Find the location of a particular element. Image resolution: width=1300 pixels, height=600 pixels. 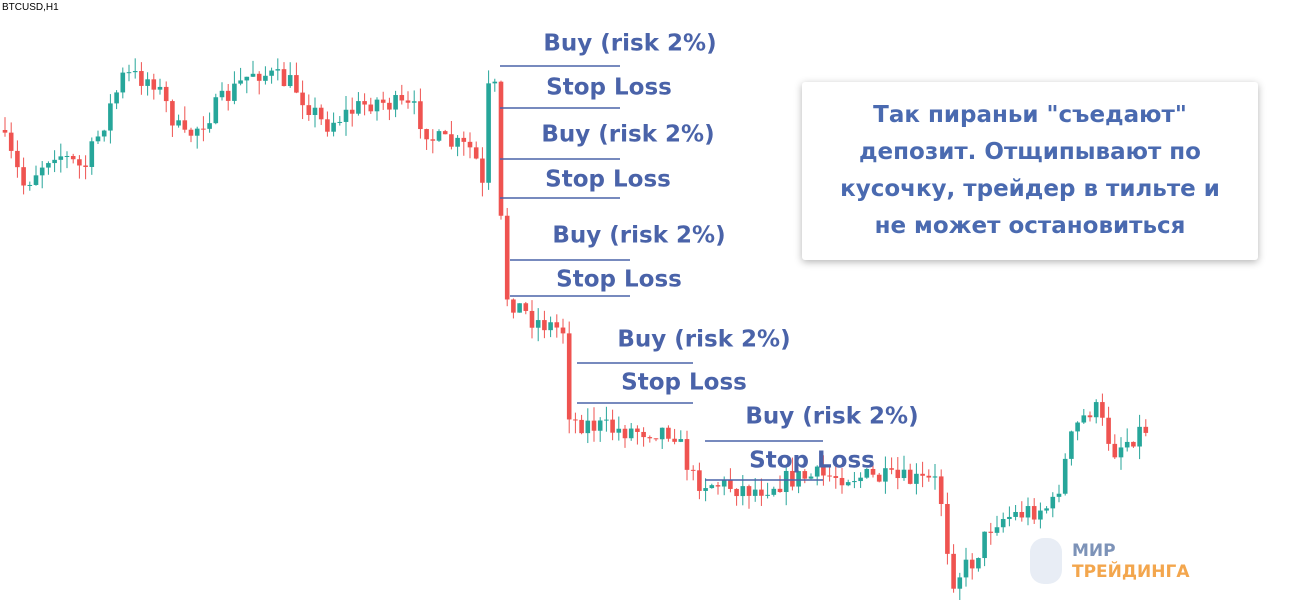

logo-line: МИР is located at coordinates (1094, 551).